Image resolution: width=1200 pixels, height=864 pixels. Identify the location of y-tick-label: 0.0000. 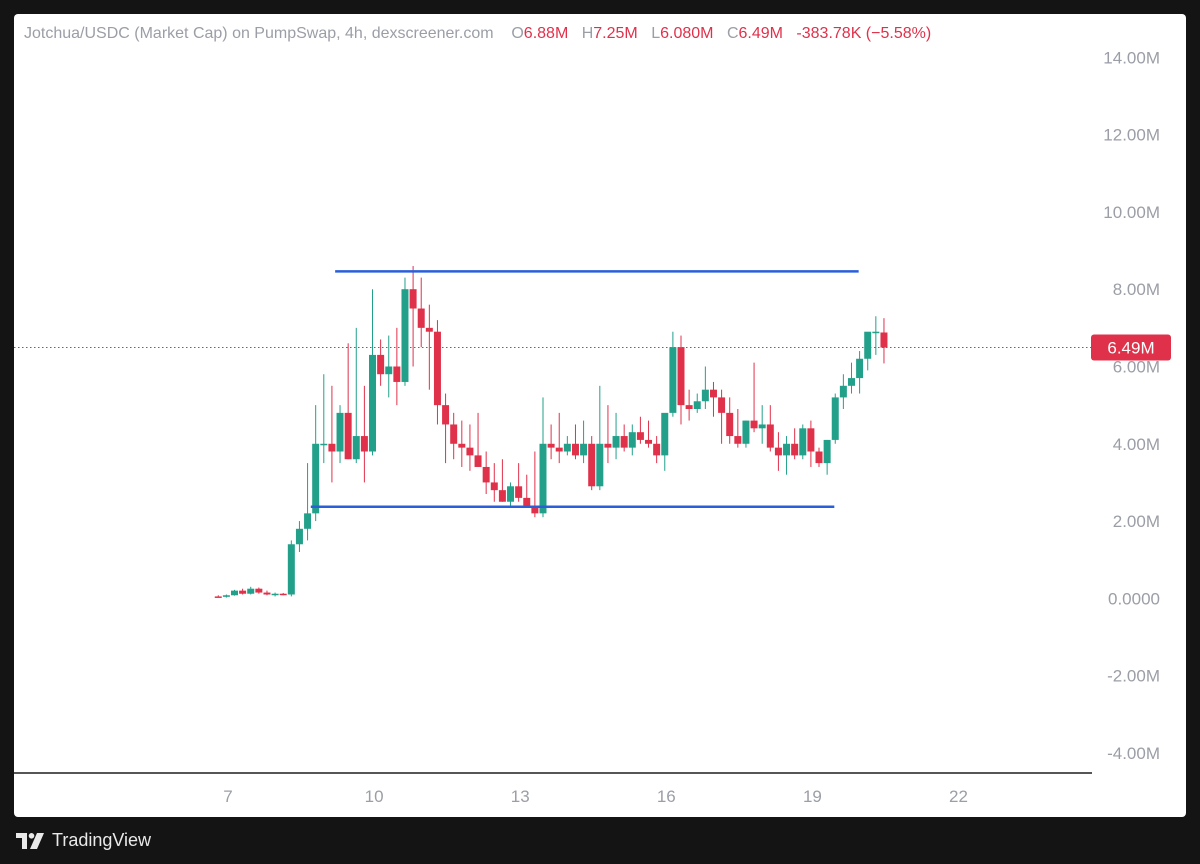
(1134, 598).